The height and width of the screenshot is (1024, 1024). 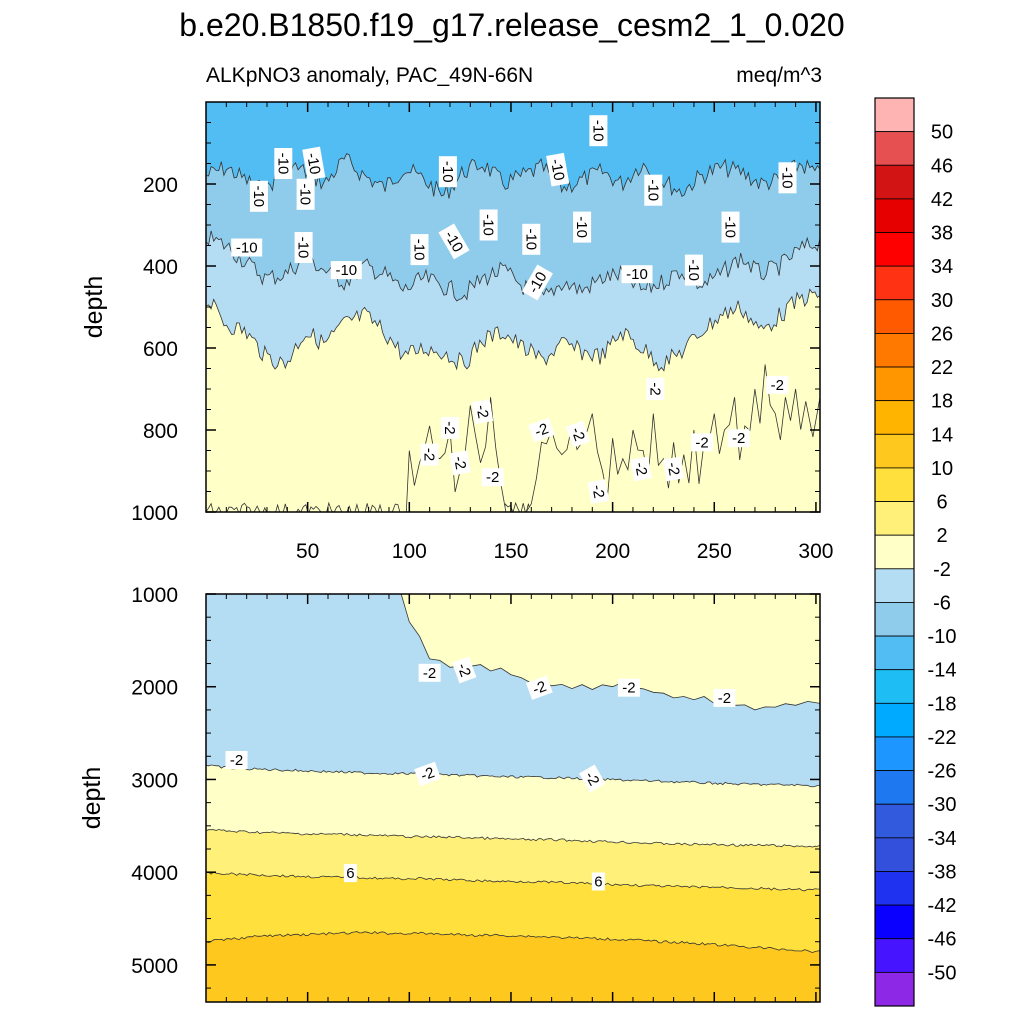 What do you see at coordinates (154, 688) in the screenshot?
I see `y-tick-label: 2000` at bounding box center [154, 688].